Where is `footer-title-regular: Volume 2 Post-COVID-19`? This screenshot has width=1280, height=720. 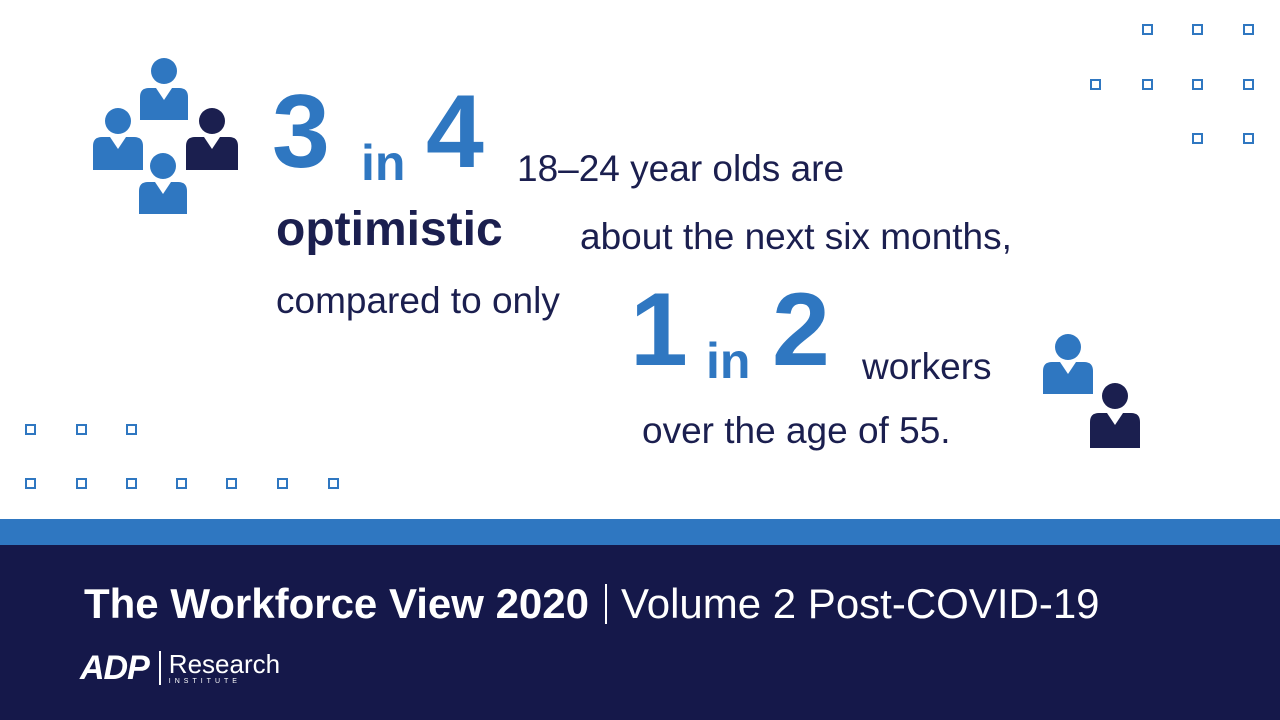 footer-title-regular: Volume 2 Post-COVID-19 is located at coordinates (860, 603).